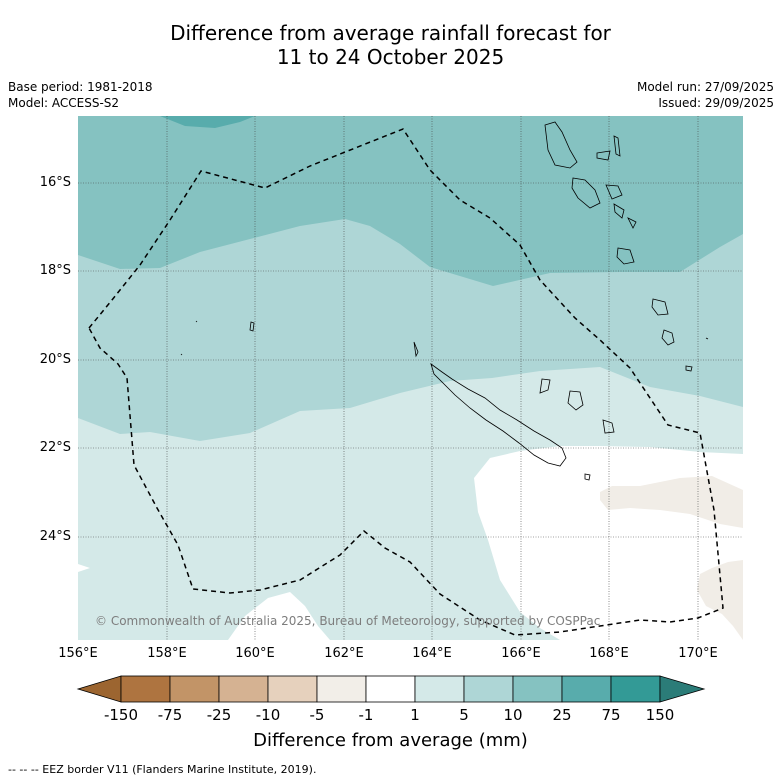 The height and width of the screenshot is (781, 781). What do you see at coordinates (366, 715) in the screenshot?
I see `colorbar-tick-label: -1` at bounding box center [366, 715].